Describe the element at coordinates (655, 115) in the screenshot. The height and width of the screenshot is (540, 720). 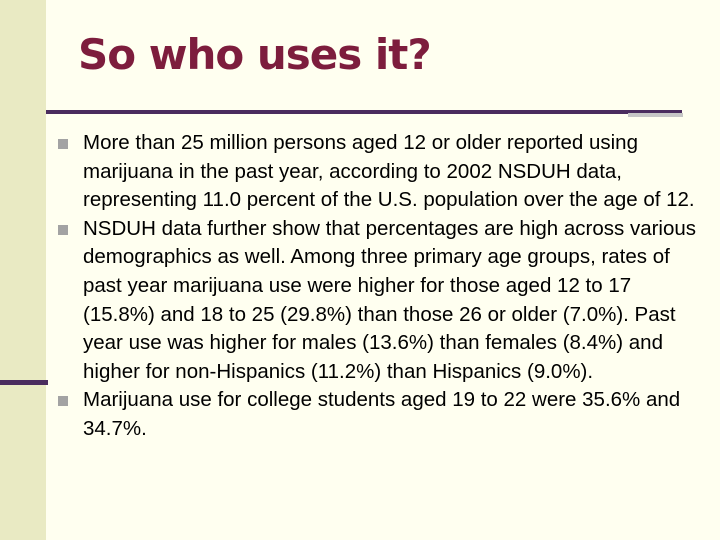
I see `title-underline-shadow` at that location.